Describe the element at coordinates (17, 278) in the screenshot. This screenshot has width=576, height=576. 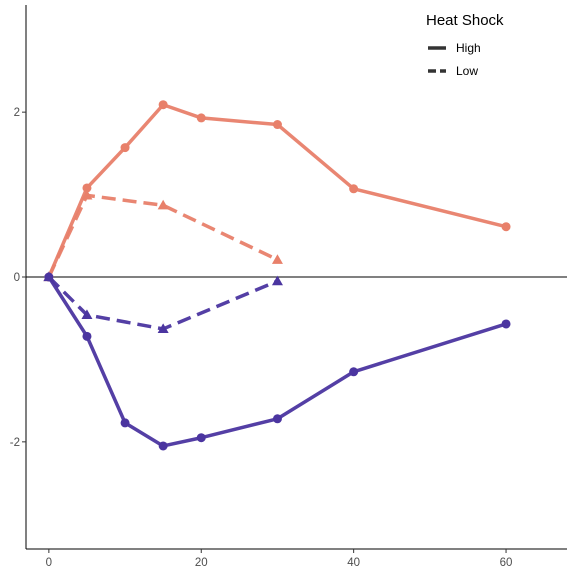
I see `y-tick-label: 0` at that location.